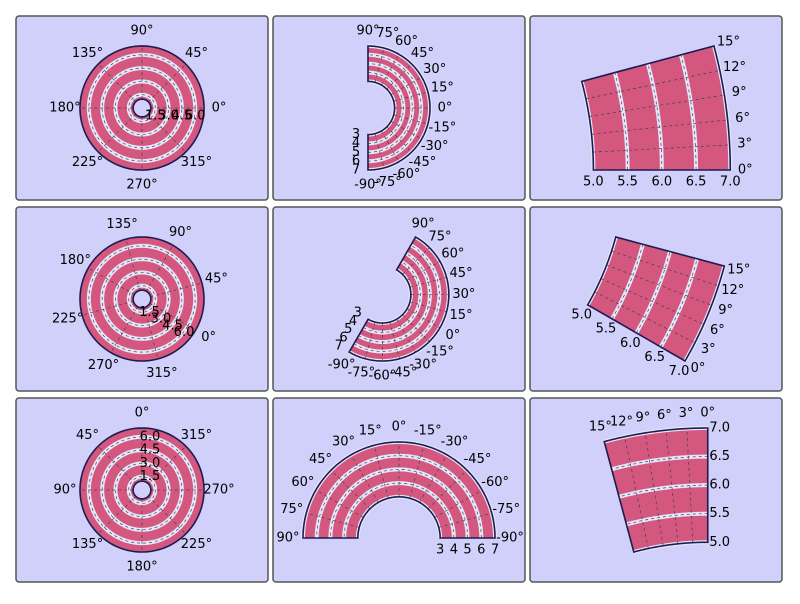 Image resolution: width=800 pixels, height=604 pixels. Describe the element at coordinates (725, 310) in the screenshot. I see `theta-tick-label: 9°` at that location.